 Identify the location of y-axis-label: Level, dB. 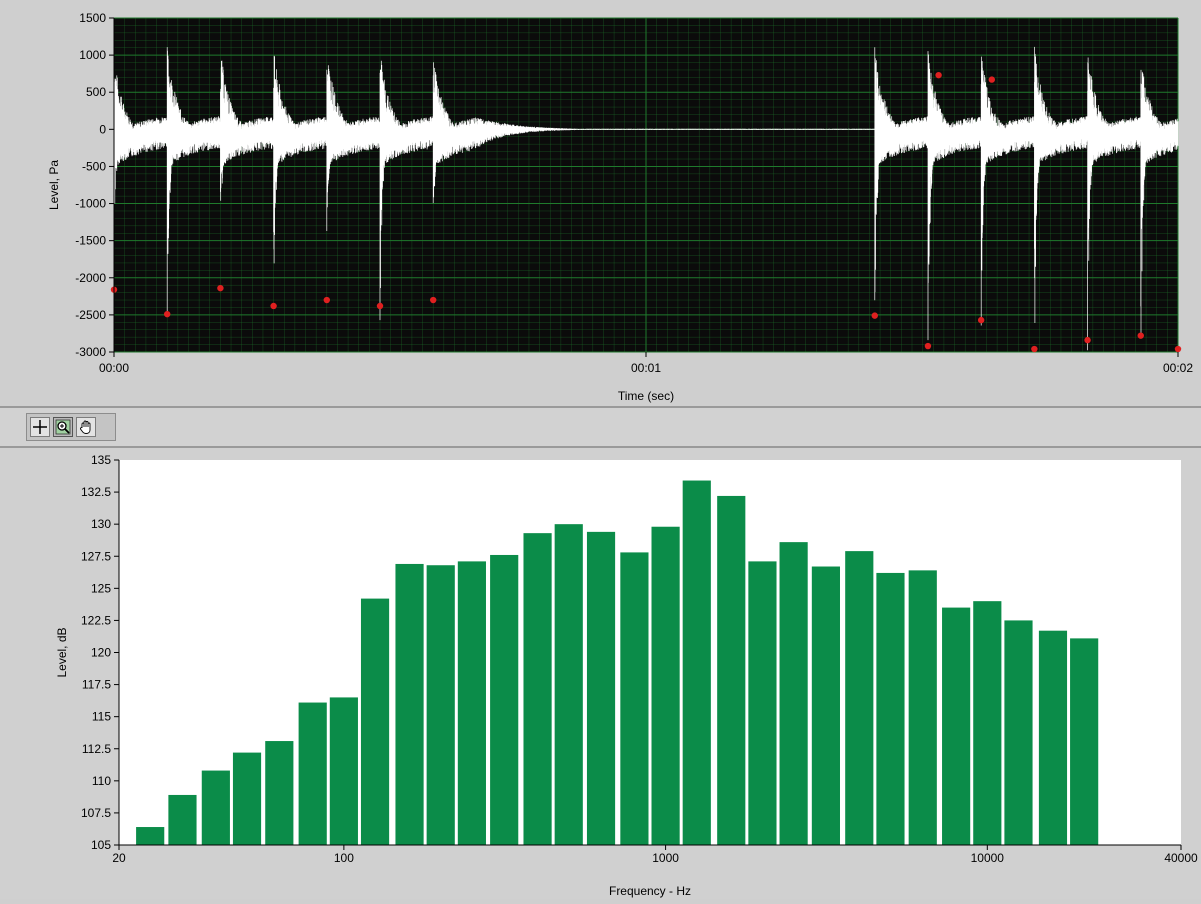
(62, 652).